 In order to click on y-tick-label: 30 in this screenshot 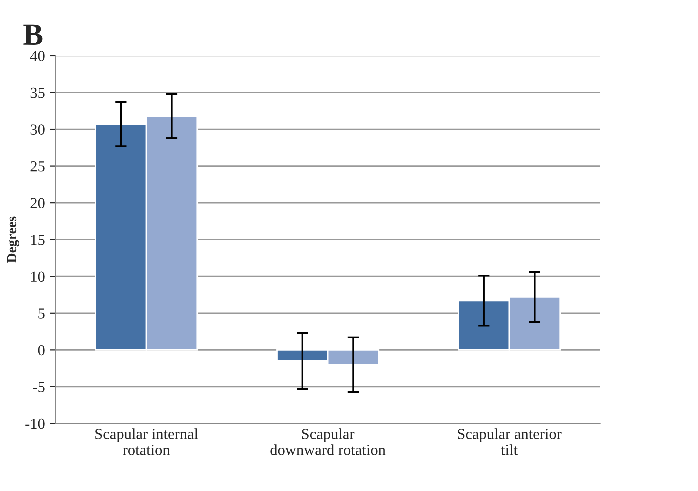, I will do `click(37, 129)`.